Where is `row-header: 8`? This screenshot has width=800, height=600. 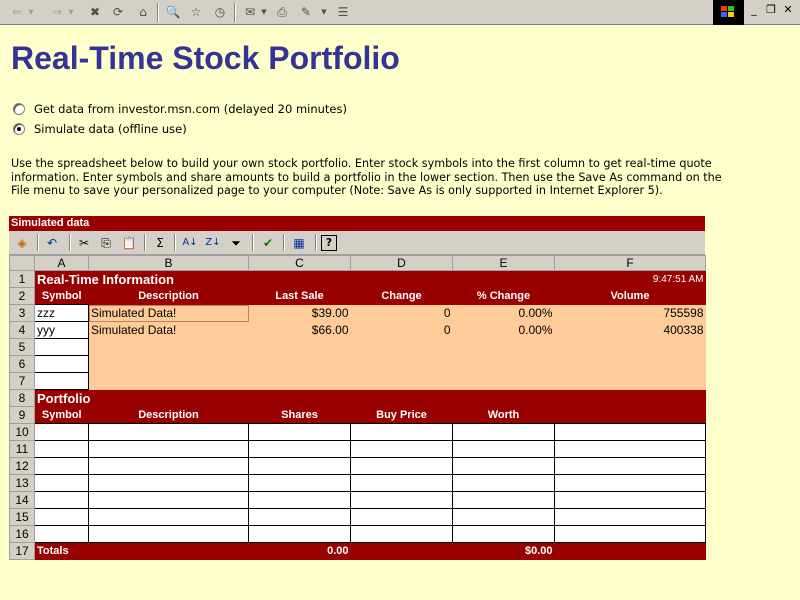 row-header: 8 is located at coordinates (22, 398).